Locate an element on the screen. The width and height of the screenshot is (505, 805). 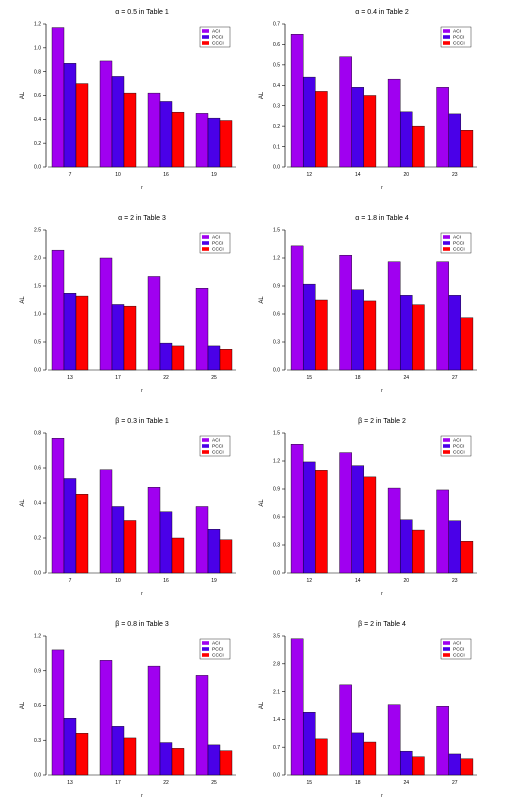
y-tick-label: 0.7 is located at coordinates (276, 748).